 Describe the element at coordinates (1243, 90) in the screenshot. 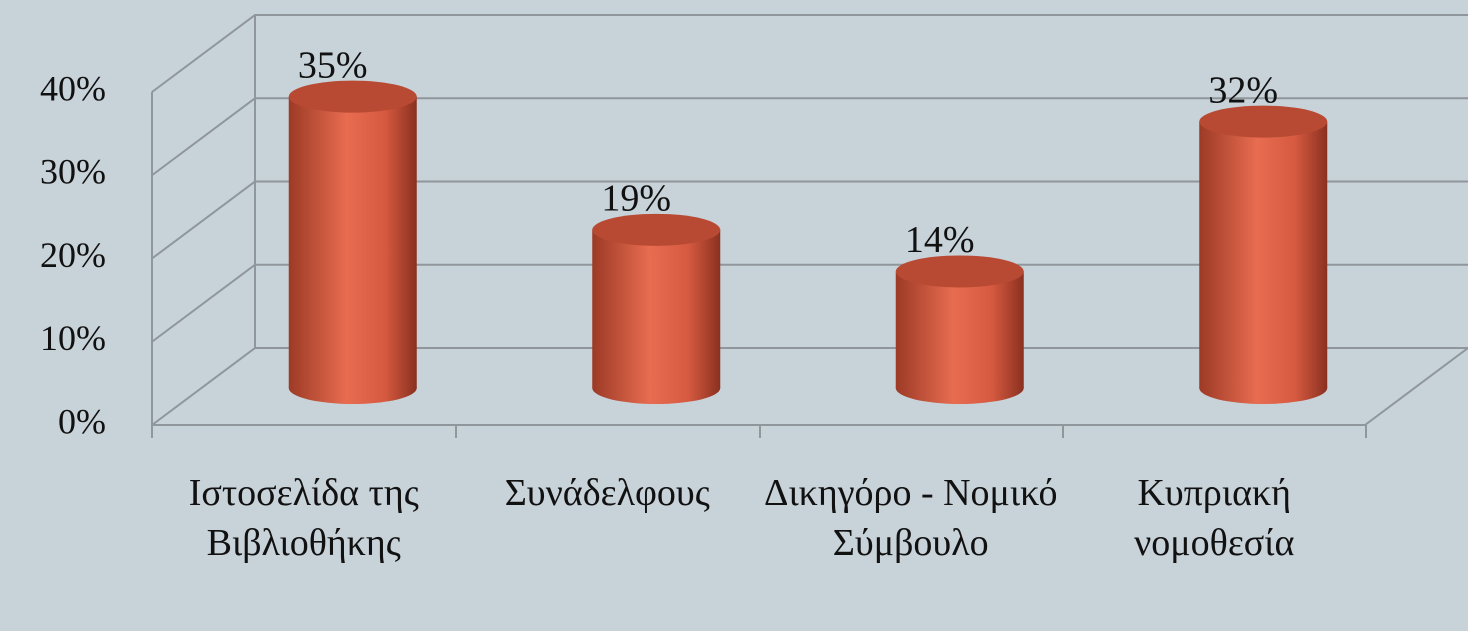

I see `data-label: 32%` at that location.